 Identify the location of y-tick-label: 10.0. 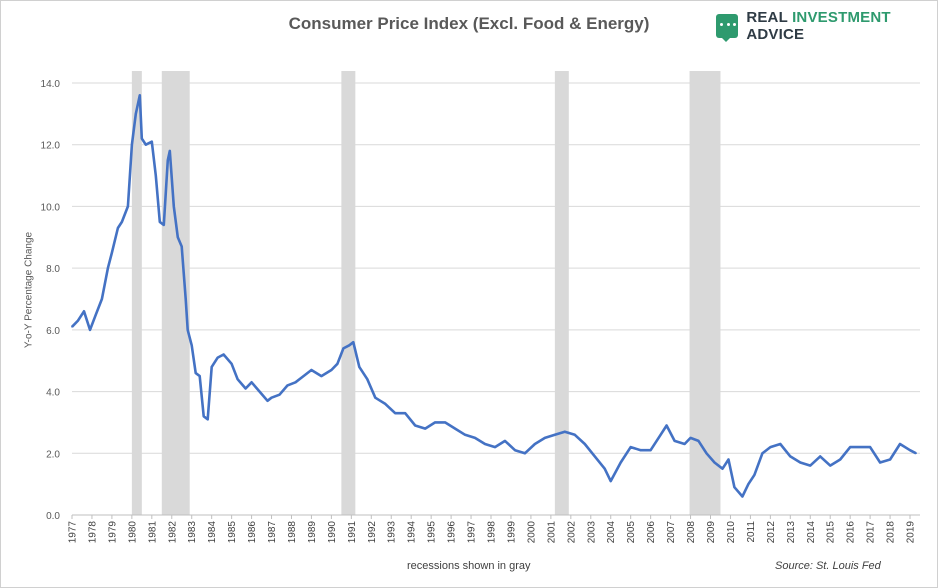
(51, 207).